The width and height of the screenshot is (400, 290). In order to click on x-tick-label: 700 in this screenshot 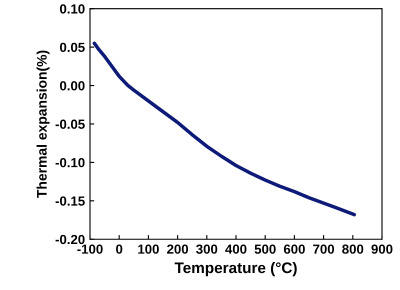, I will do `click(323, 249)`.